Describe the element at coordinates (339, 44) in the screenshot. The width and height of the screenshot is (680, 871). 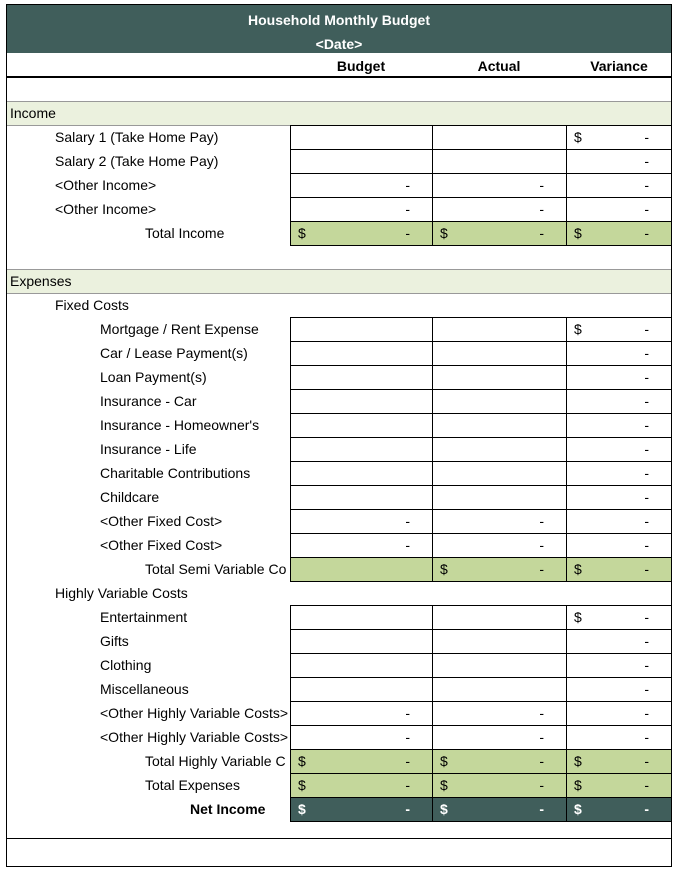
I see `date: <Date>` at that location.